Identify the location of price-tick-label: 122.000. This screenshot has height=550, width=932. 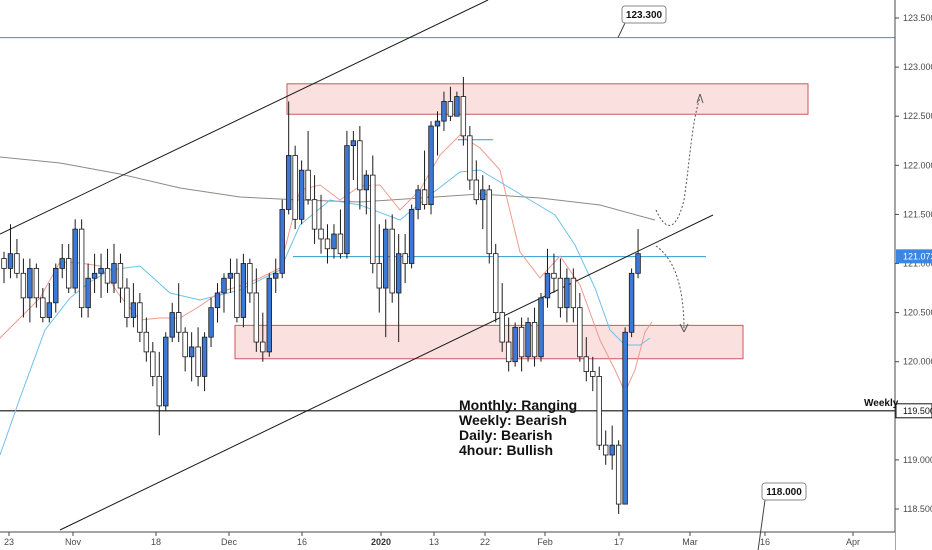
(917, 165).